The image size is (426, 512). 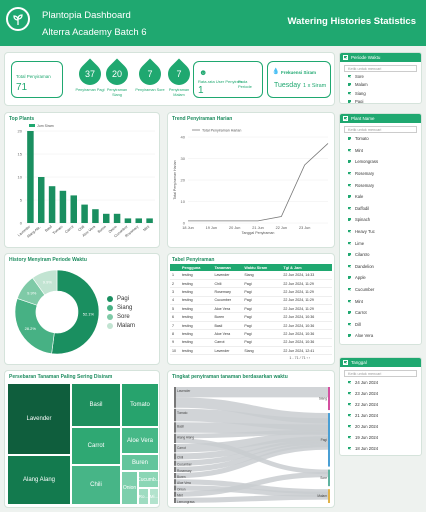 What do you see at coordinates (251, 351) in the screenshot?
I see `table-row: 10 testing Lavender Siang 22 Jun 2024, 12:41` at bounding box center [251, 351].